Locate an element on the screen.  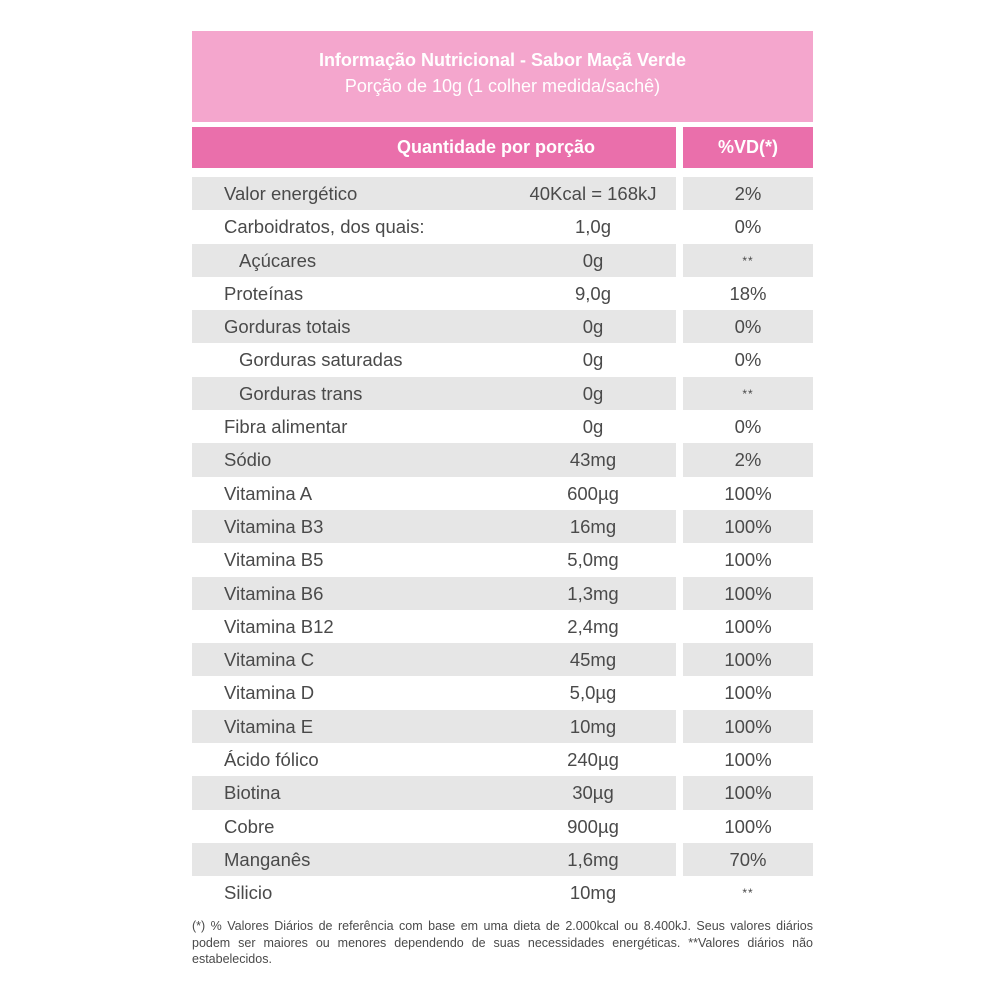
nutrient-name-cell: Carboidratos, dos quais: is located at coordinates (434, 226).